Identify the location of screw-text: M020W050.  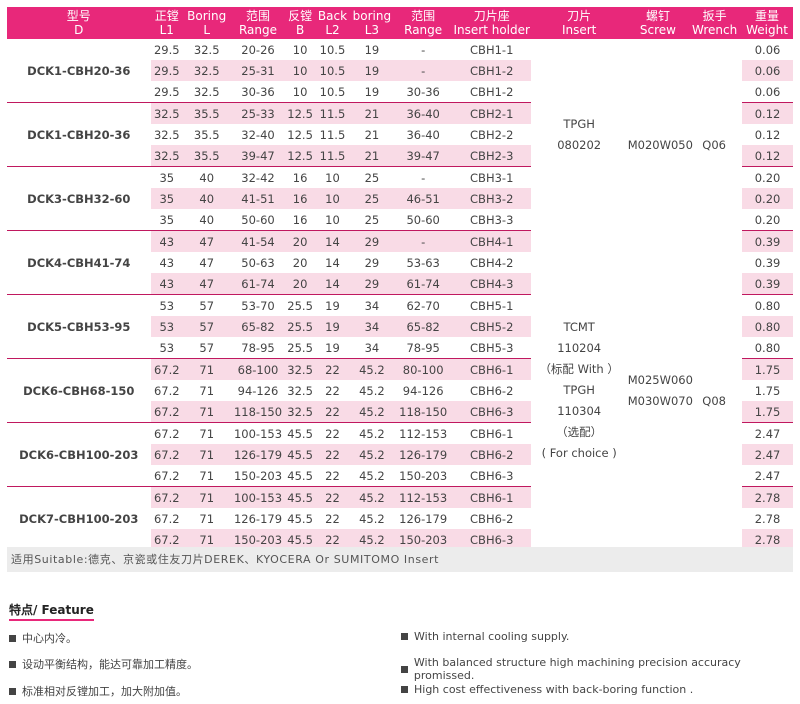
(660, 144).